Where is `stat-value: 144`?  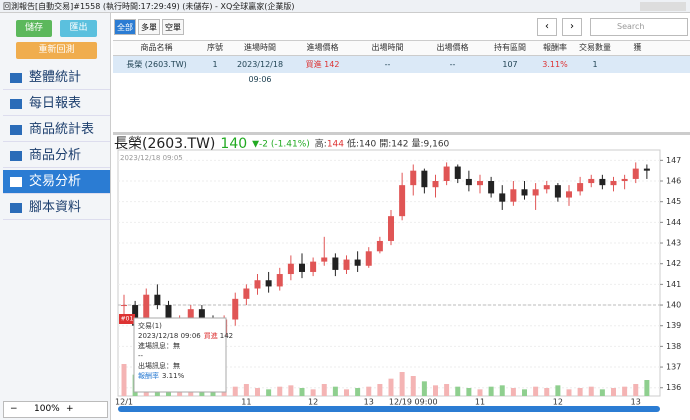
stat-value: 144 is located at coordinates (335, 145).